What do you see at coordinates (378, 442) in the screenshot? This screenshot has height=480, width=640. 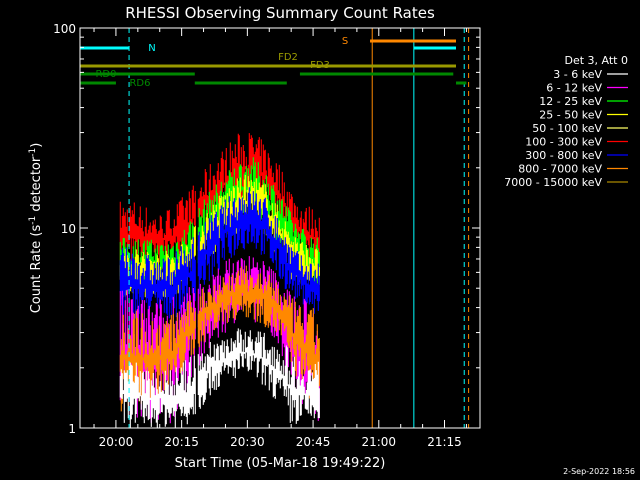 I see `x-tick-label: 21:00` at bounding box center [378, 442].